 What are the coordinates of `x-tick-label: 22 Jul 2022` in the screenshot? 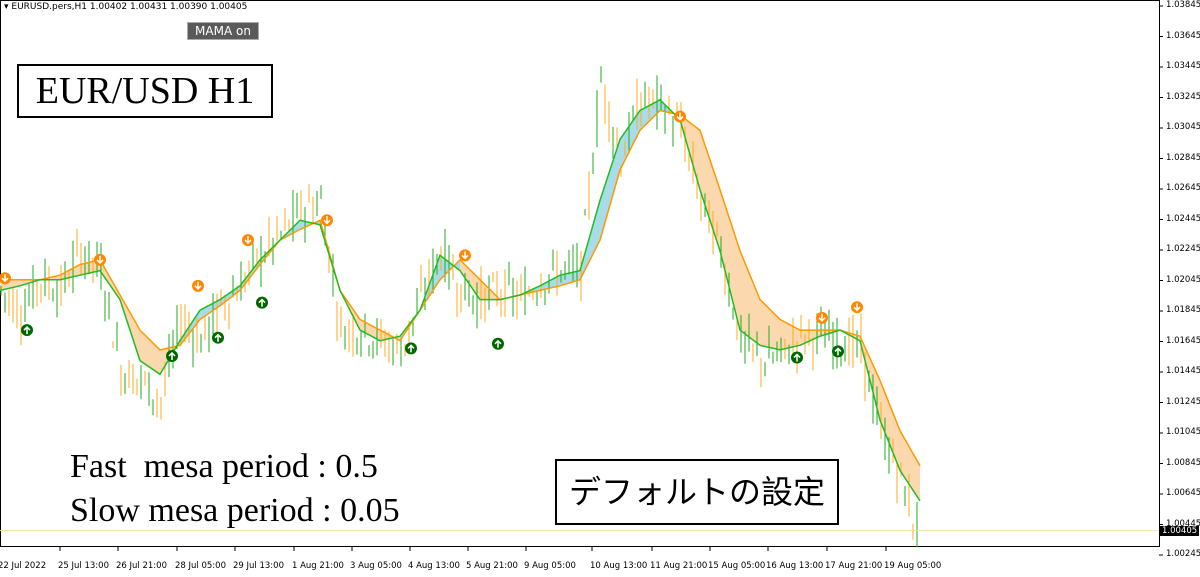 It's located at (23, 566).